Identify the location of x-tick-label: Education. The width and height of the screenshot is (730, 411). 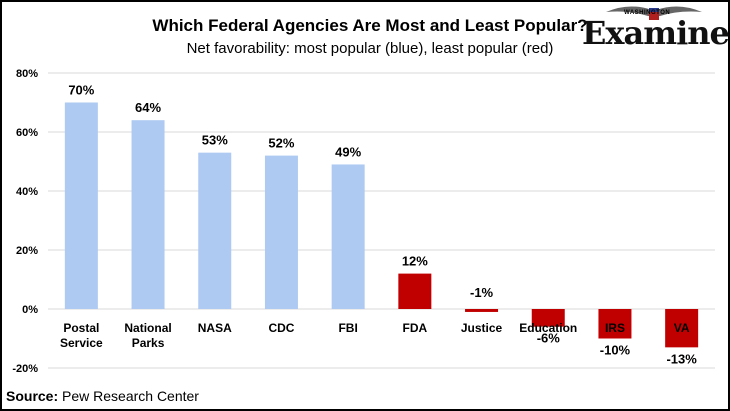
(548, 328).